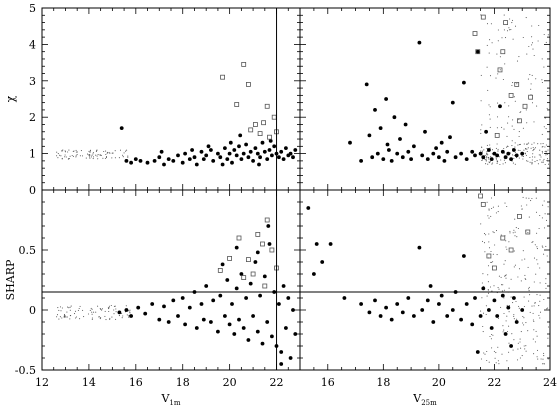  Describe the element at coordinates (42, 382) in the screenshot. I see `x-tick-label: 12` at that location.